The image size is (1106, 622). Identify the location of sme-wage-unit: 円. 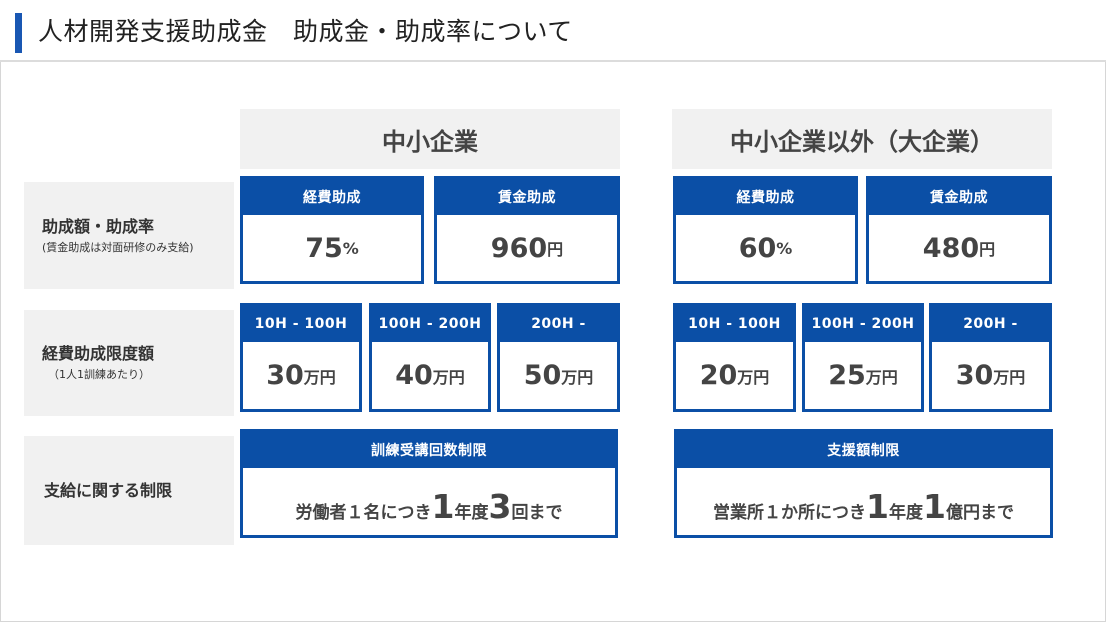
(555, 249).